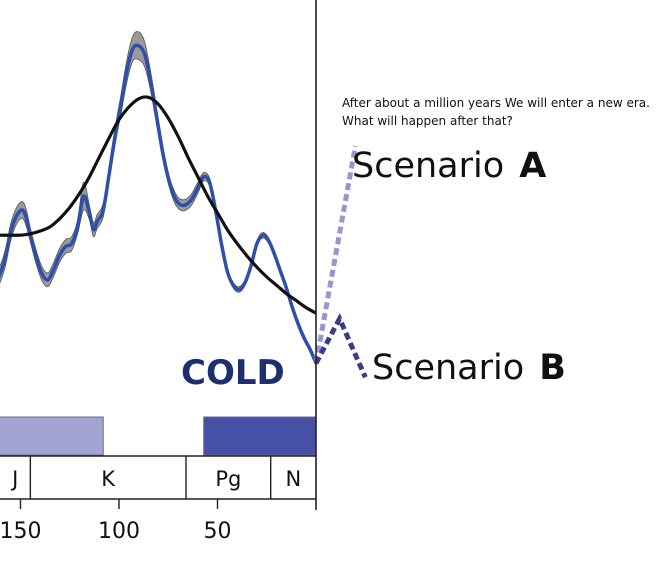  What do you see at coordinates (14, 479) in the screenshot?
I see `period-label-j: J` at bounding box center [14, 479].